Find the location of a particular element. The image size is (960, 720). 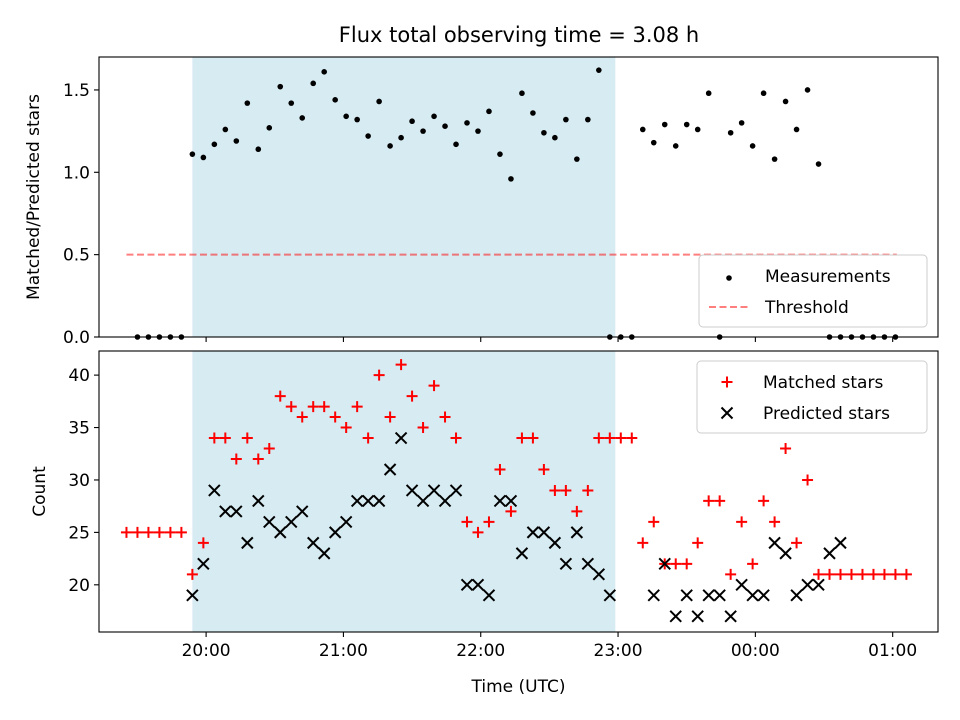

y-tick-label: 1.0 is located at coordinates (76, 173).